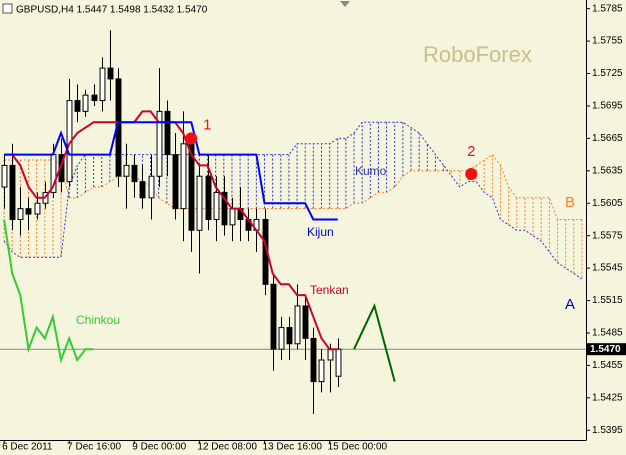  Describe the element at coordinates (320, 232) in the screenshot. I see `annotation: Kijun` at that location.